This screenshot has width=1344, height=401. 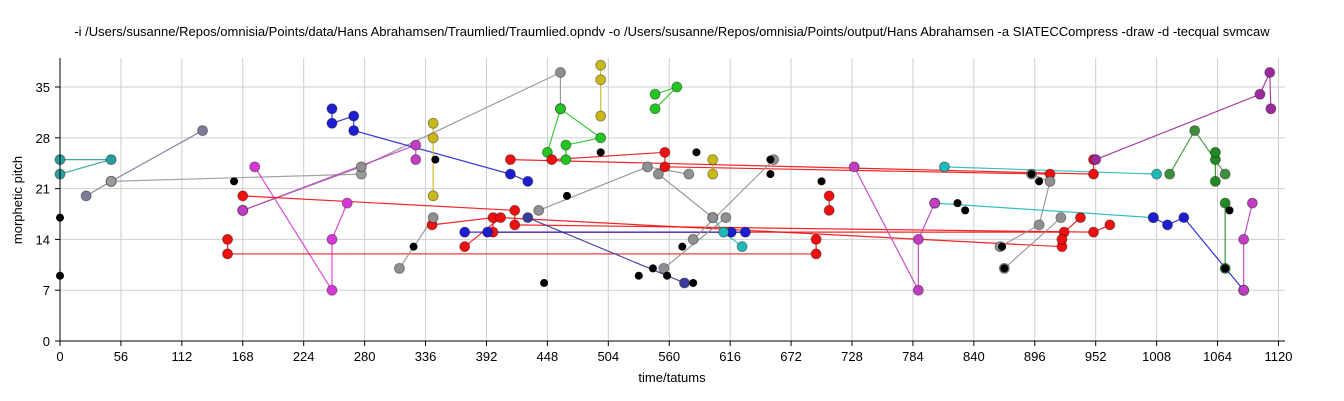 What do you see at coordinates (43, 138) in the screenshot?
I see `y-tick-label: 28` at bounding box center [43, 138].